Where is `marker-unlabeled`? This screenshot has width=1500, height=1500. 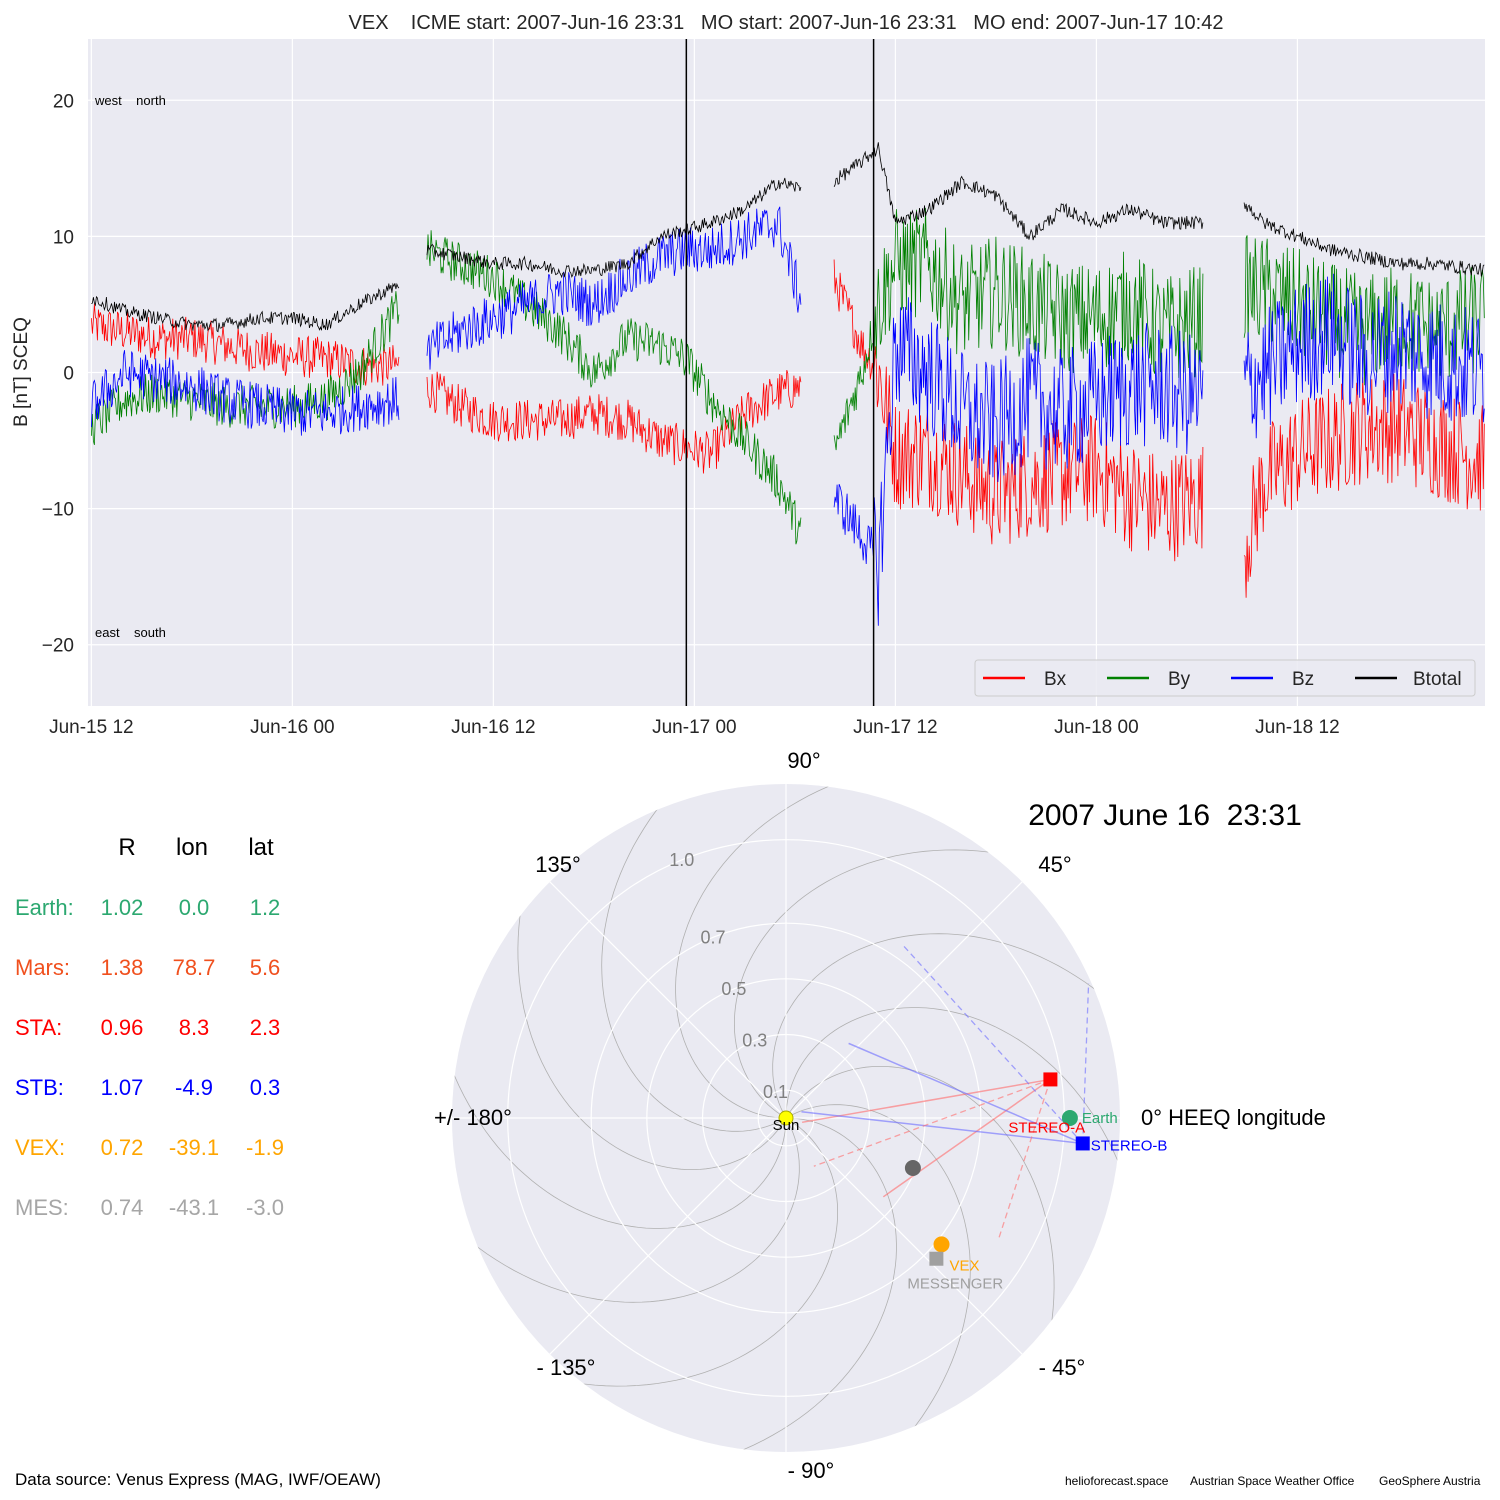 marker-unlabeled is located at coordinates (912, 1167).